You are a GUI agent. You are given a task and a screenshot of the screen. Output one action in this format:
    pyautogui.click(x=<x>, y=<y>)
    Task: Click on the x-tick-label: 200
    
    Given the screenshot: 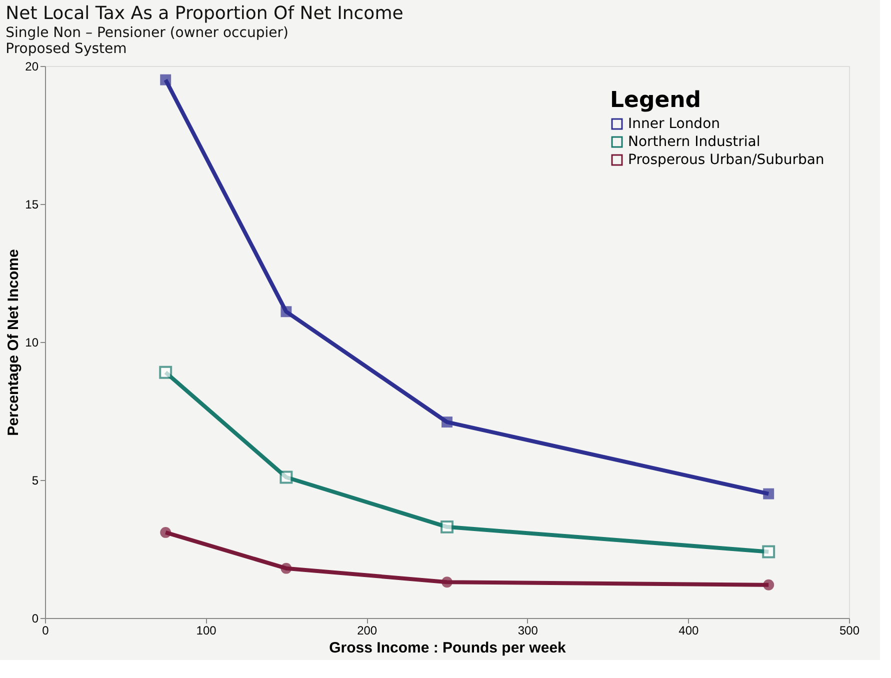 What is the action you would take?
    pyautogui.click(x=367, y=631)
    